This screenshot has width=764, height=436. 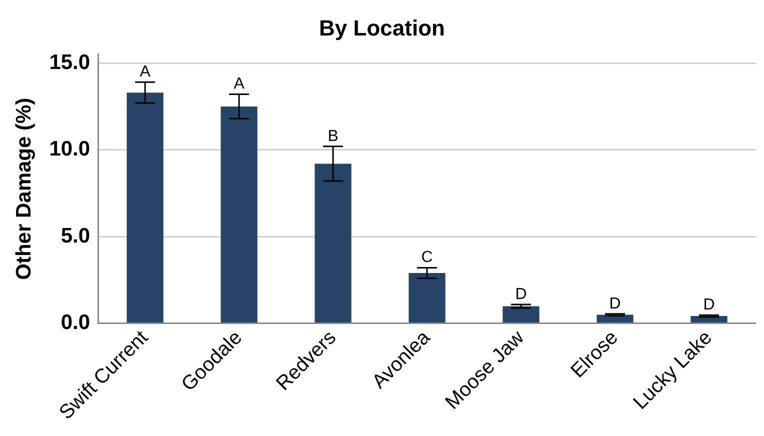 What do you see at coordinates (75, 322) in the screenshot?
I see `y-tick-label: 0.0` at bounding box center [75, 322].